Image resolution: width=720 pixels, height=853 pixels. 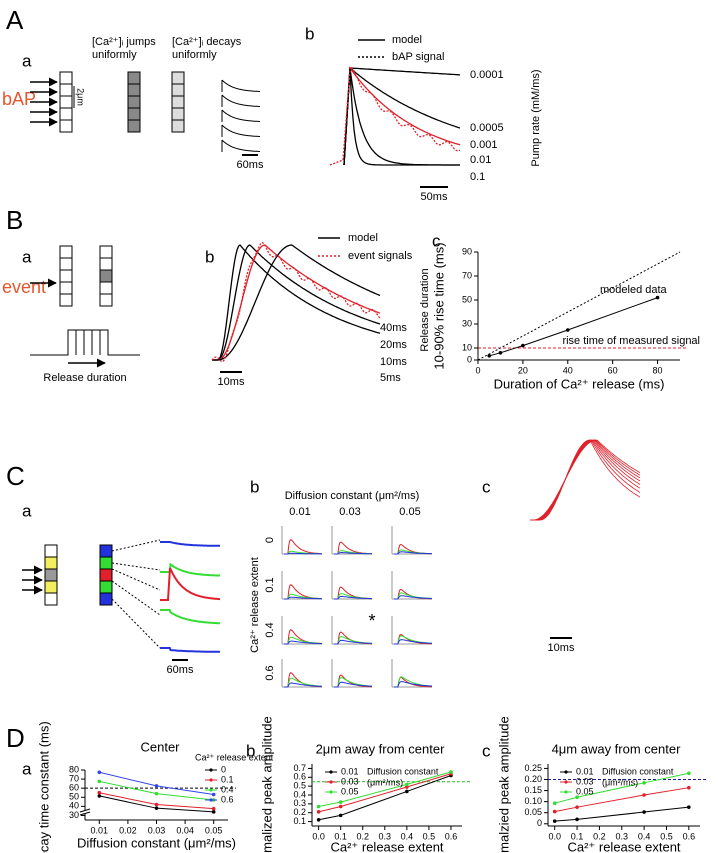 I want to click on legend-label: 0.05, so click(x=585, y=791).